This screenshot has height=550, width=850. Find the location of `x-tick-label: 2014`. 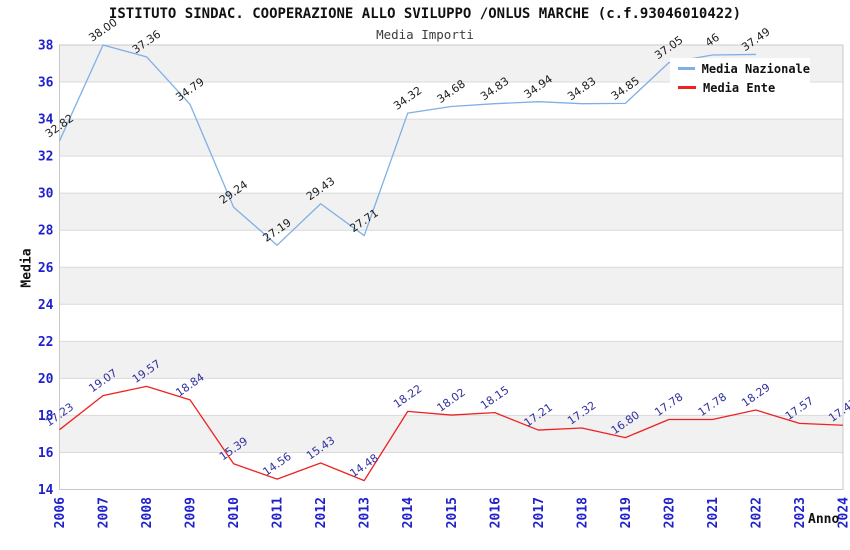

x-tick-label: 2014 is located at coordinates (408, 512).